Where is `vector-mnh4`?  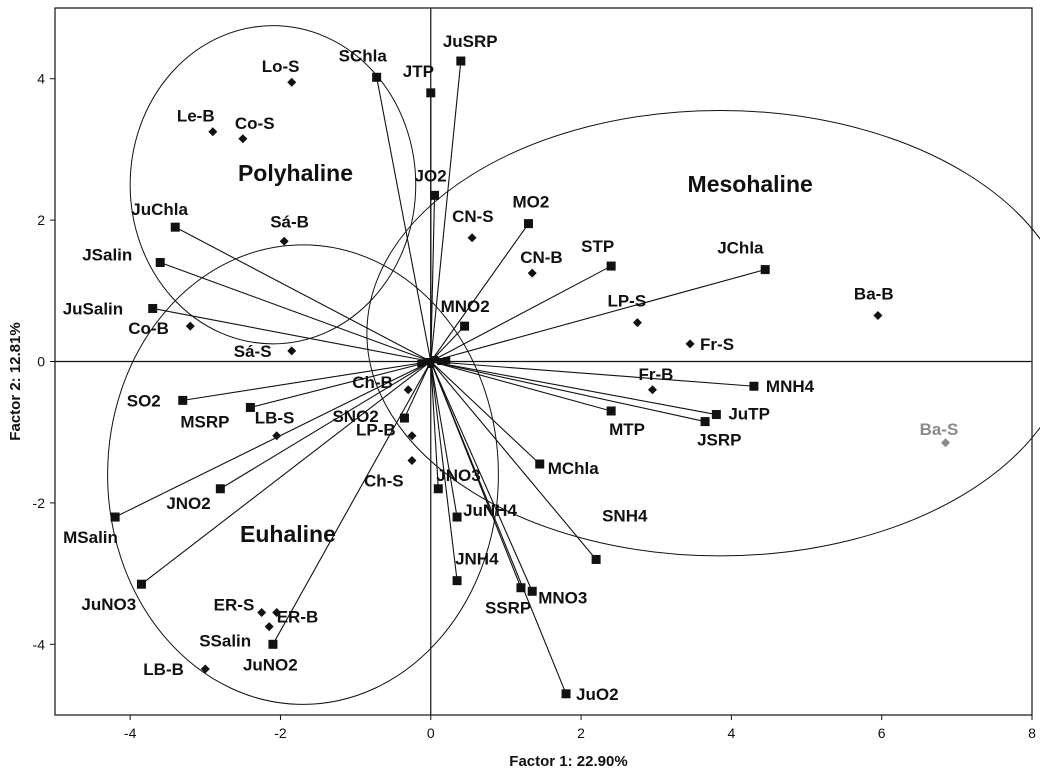 vector-mnh4 is located at coordinates (592, 373).